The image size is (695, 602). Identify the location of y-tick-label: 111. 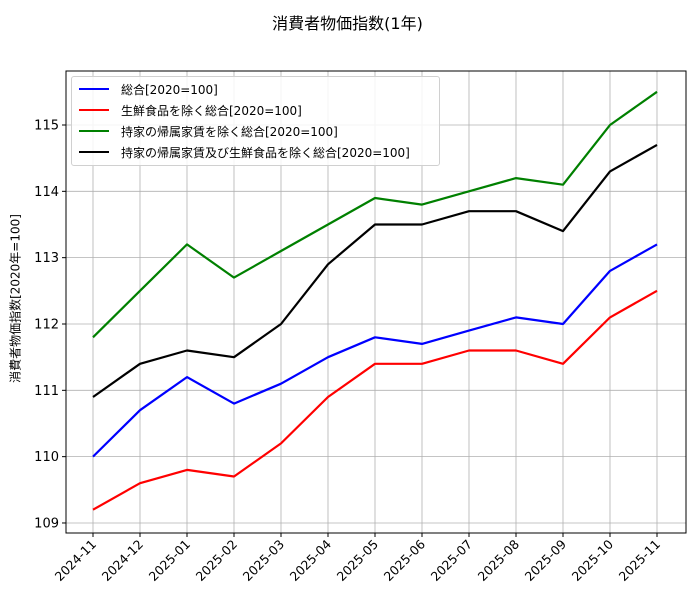
(46, 391).